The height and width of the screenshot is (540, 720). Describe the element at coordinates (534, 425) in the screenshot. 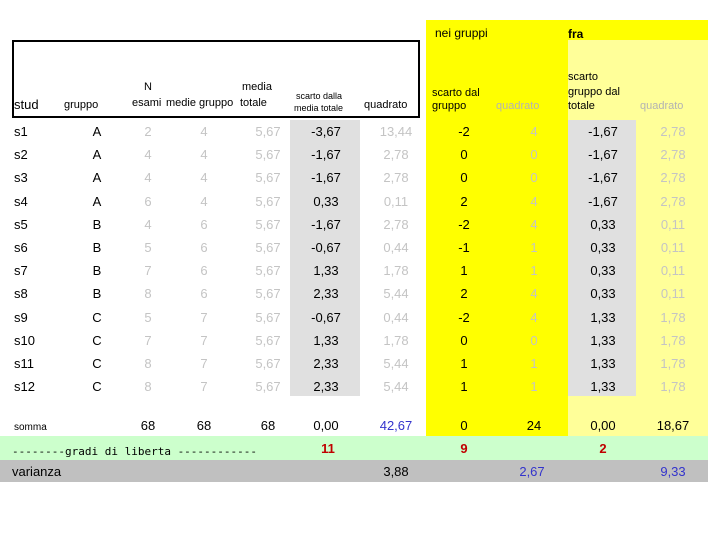

I see `somma-quadrato-gruppo: 24` at that location.